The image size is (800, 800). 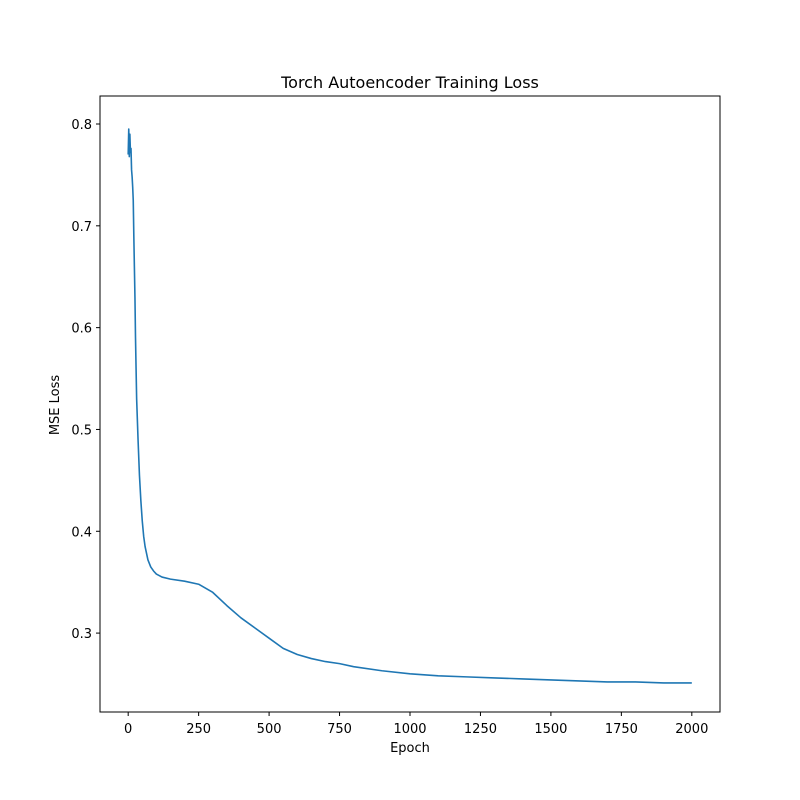 What do you see at coordinates (621, 729) in the screenshot?
I see `x-tick-label-1750: 1750` at bounding box center [621, 729].